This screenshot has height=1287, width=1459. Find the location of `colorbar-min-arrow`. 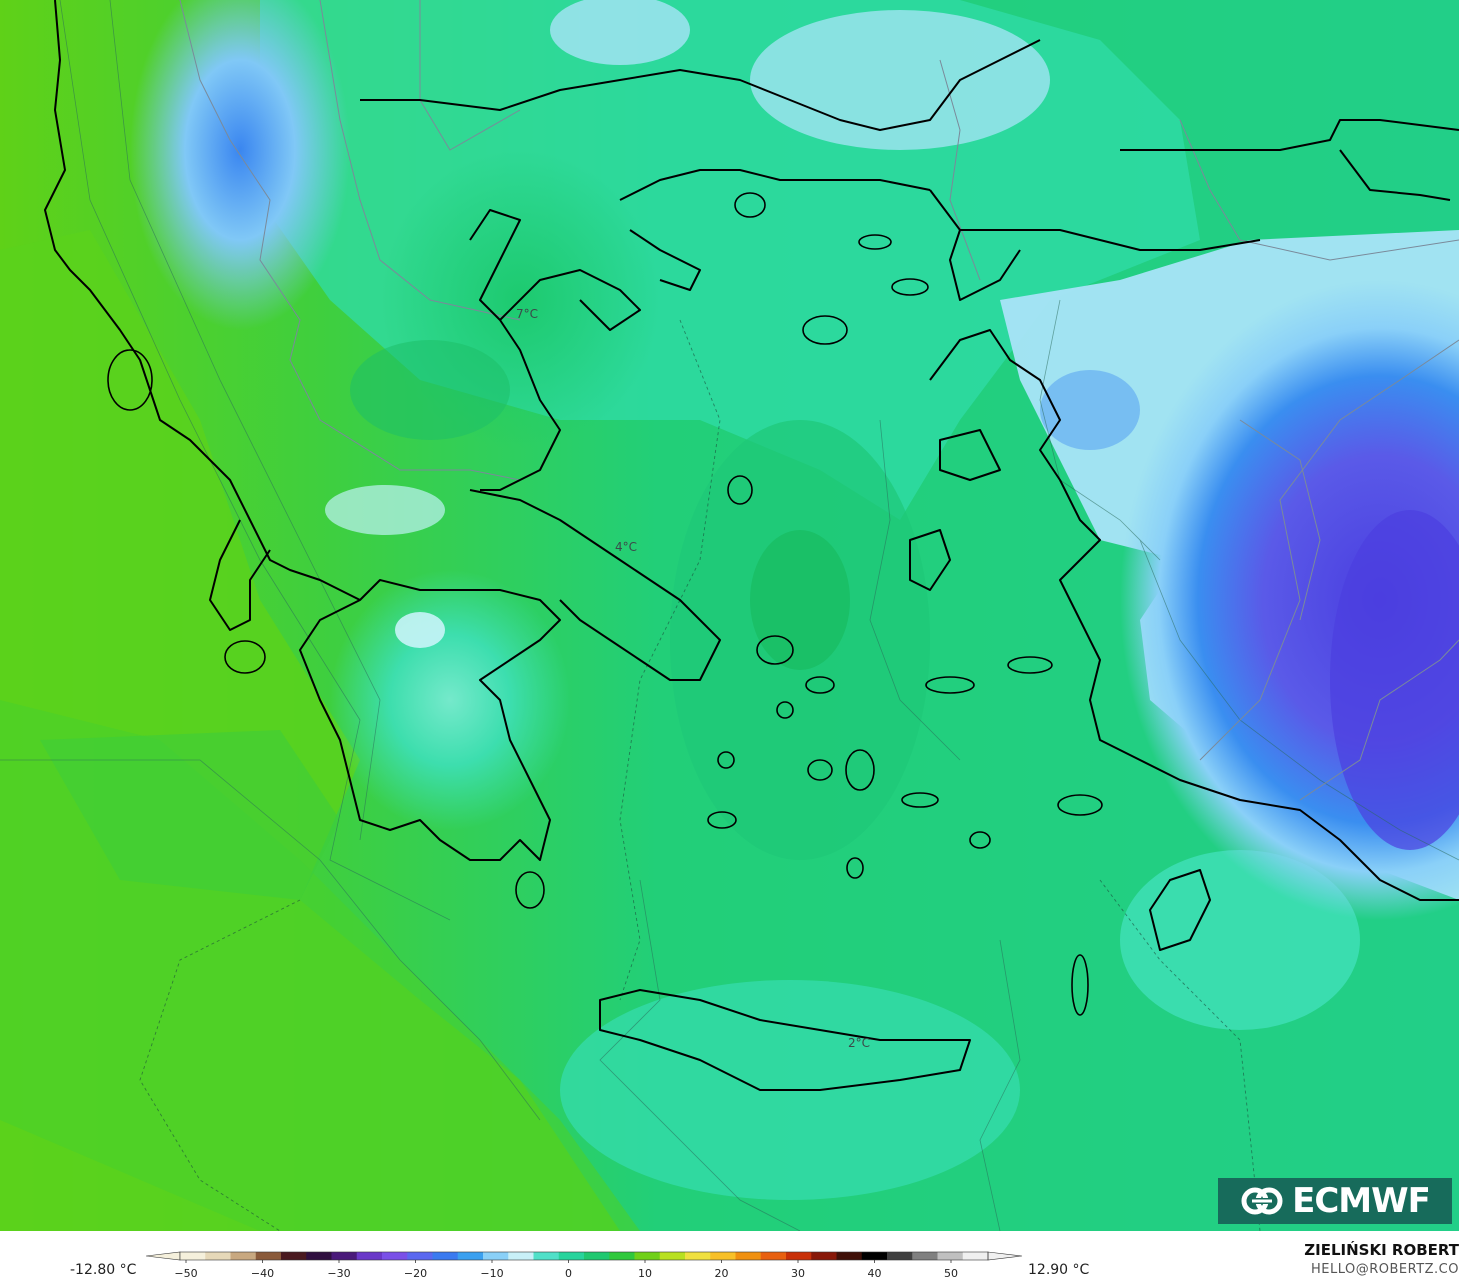

colorbar-min-arrow is located at coordinates (163, 1256).